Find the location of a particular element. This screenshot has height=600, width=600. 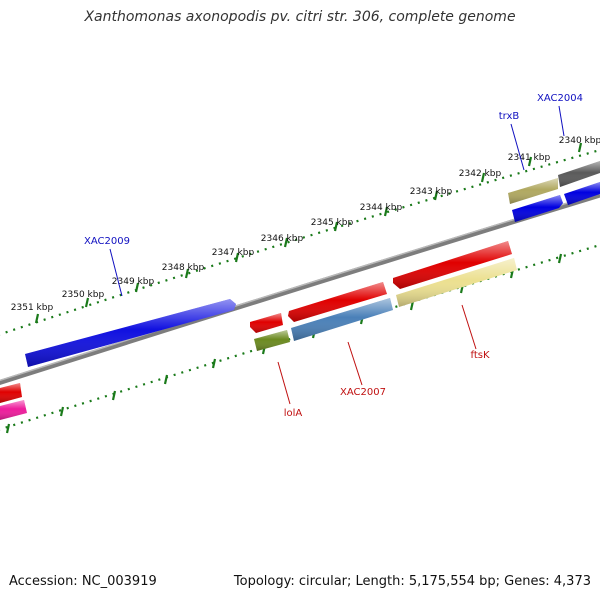

tick-label: 2347 kbp is located at coordinates (233, 253).